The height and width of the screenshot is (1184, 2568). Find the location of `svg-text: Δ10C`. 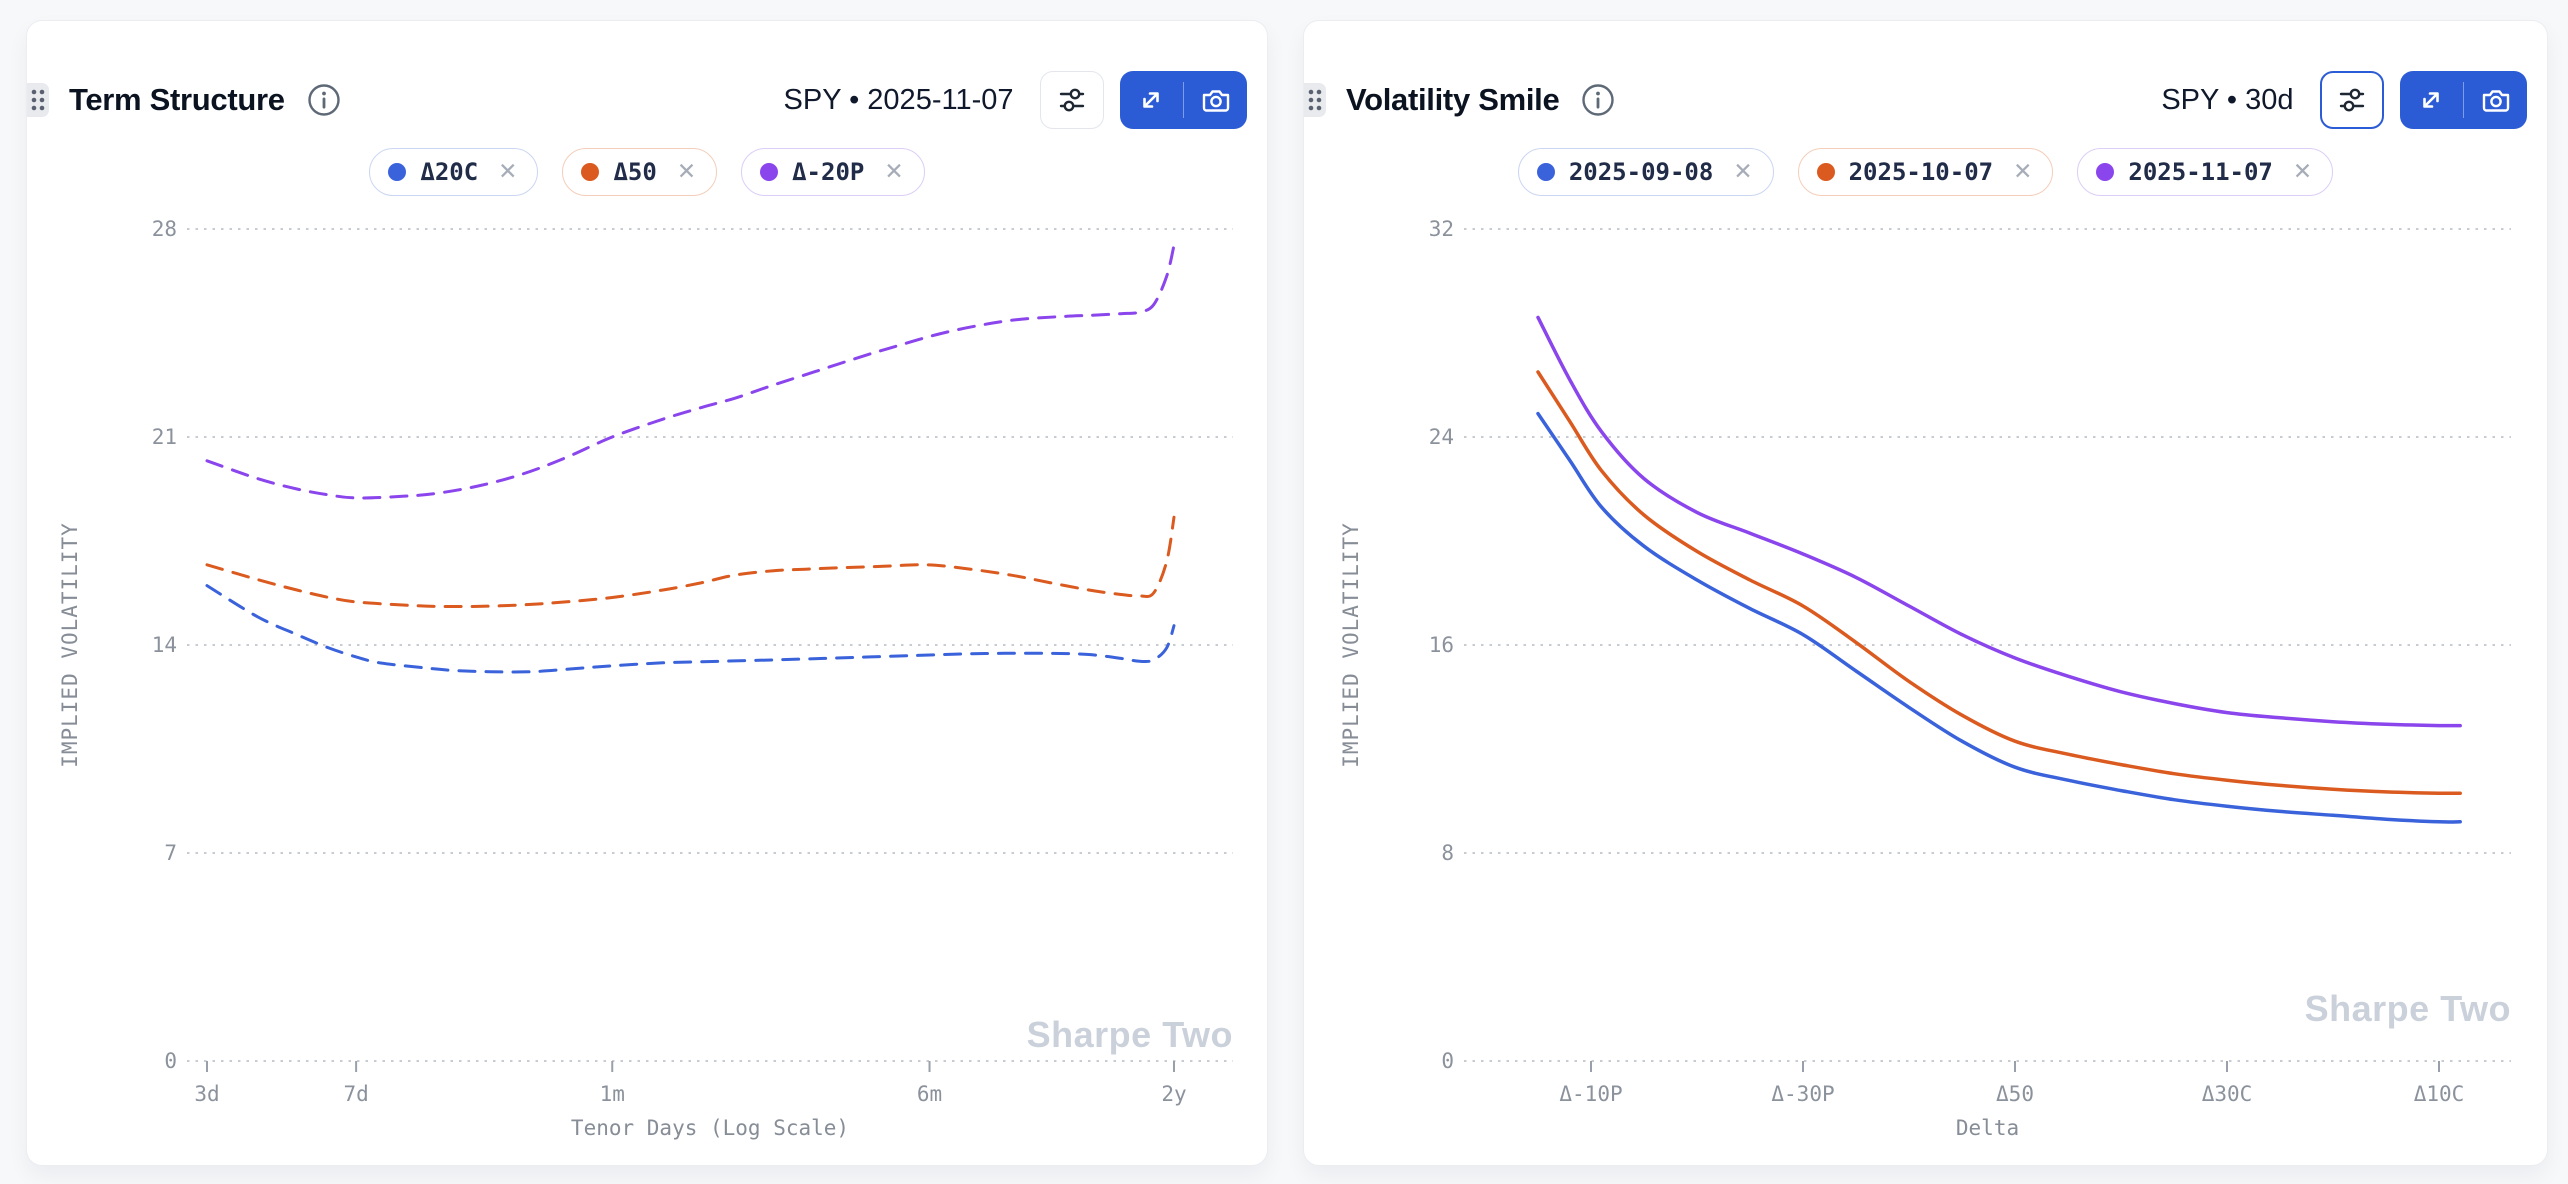

svg-text: Δ10C is located at coordinates (2439, 1094).